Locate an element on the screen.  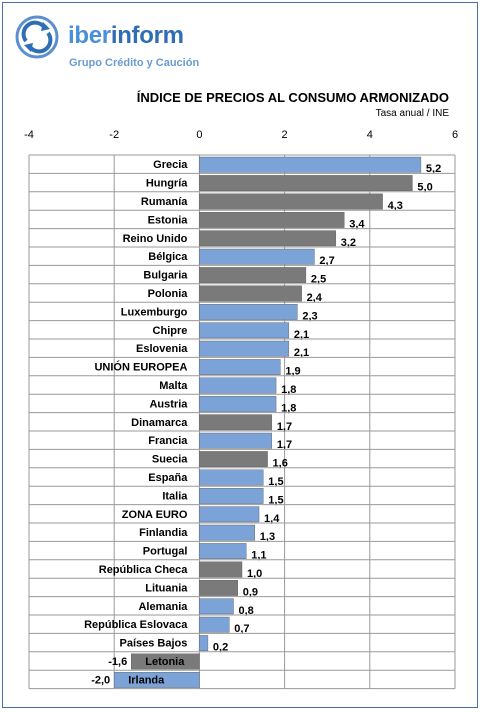
category-label: Rumanía is located at coordinates (164, 202).